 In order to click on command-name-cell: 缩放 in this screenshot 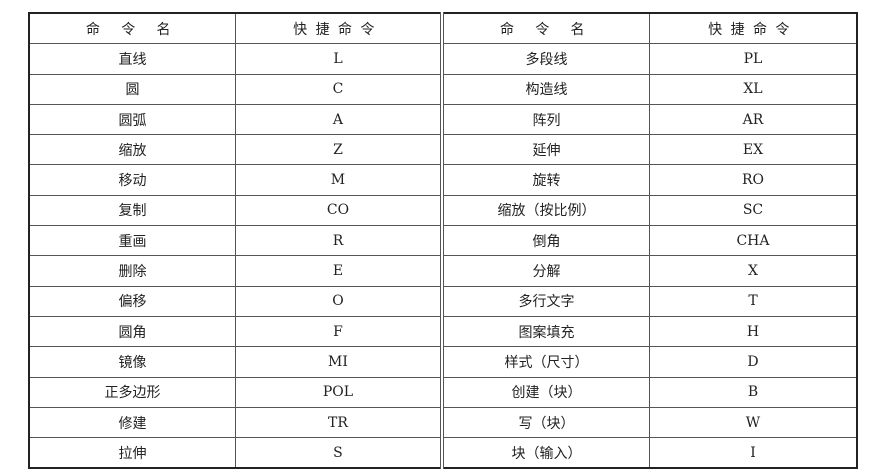, I will do `click(132, 150)`.